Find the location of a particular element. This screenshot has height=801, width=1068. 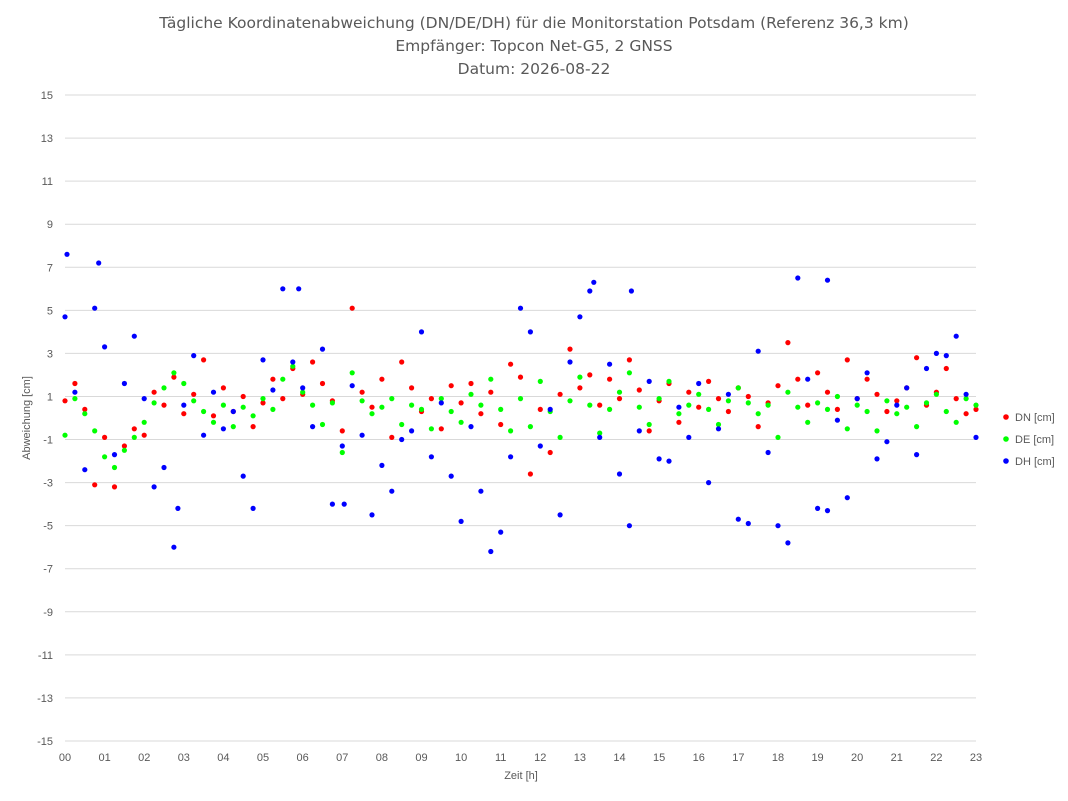

legend-item: DH [cm] is located at coordinates (1029, 462).